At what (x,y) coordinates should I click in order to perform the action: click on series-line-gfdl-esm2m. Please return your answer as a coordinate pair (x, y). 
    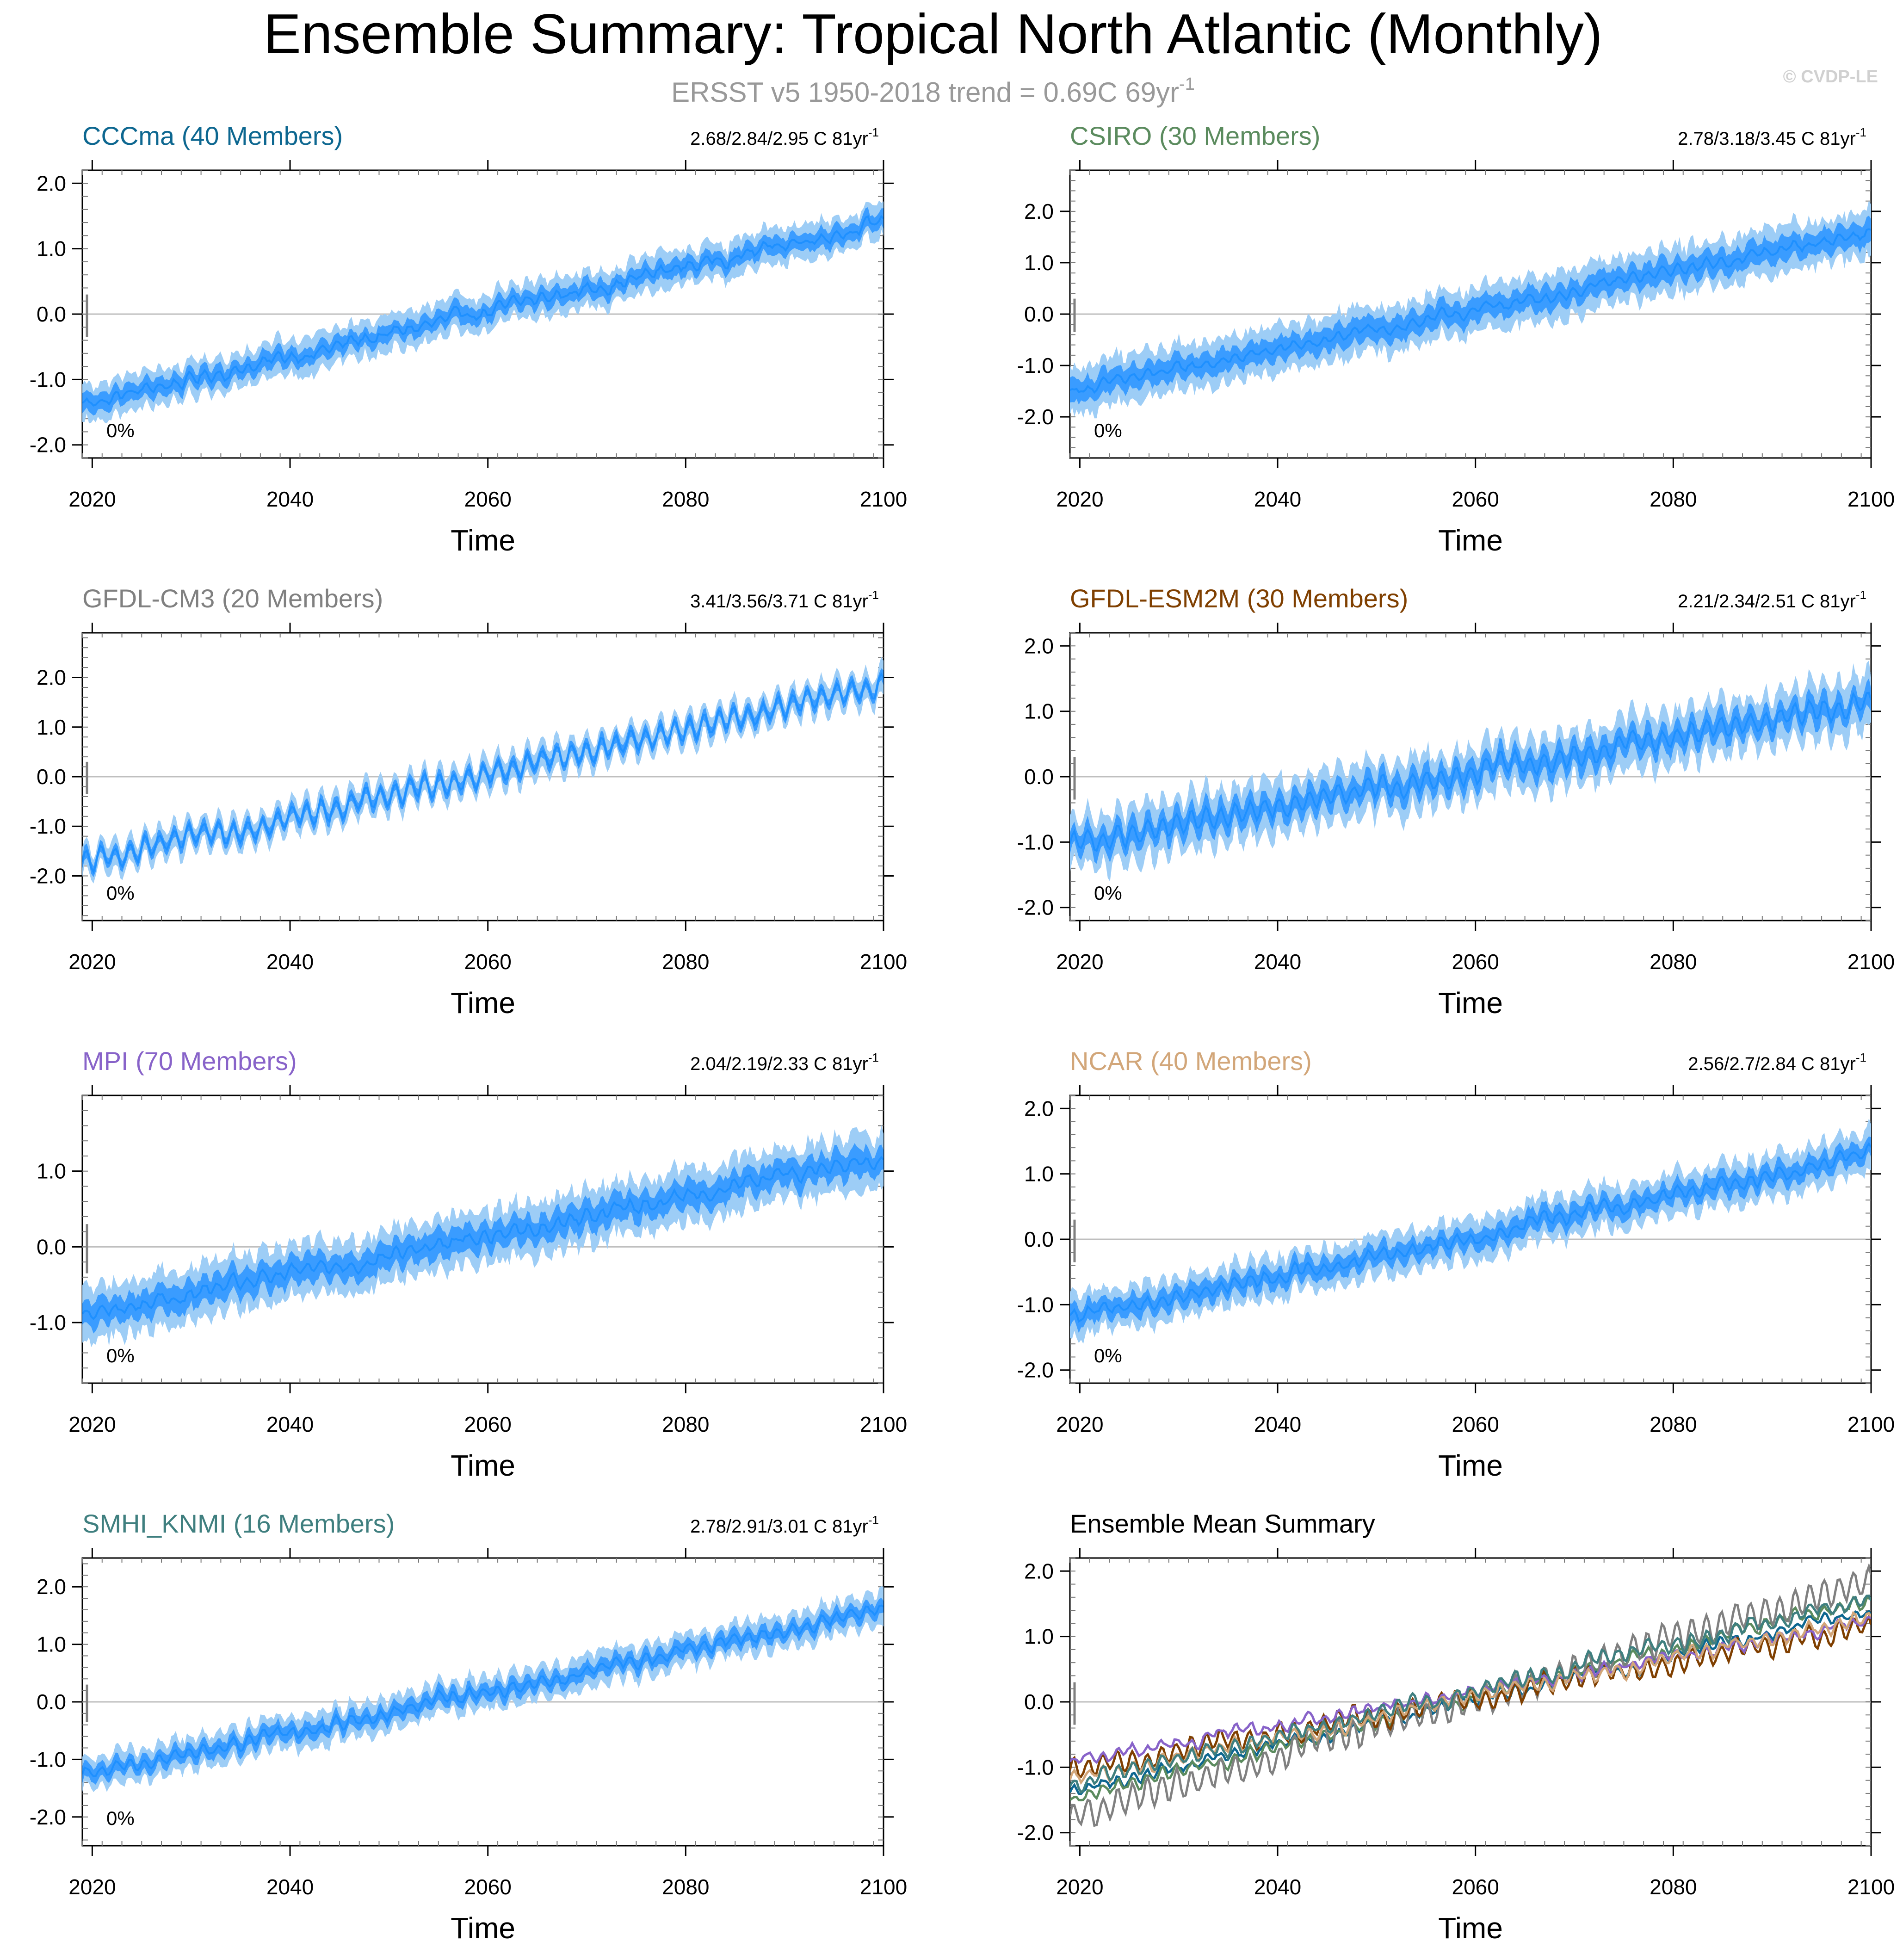
    Looking at the image, I should click on (1470, 1696).